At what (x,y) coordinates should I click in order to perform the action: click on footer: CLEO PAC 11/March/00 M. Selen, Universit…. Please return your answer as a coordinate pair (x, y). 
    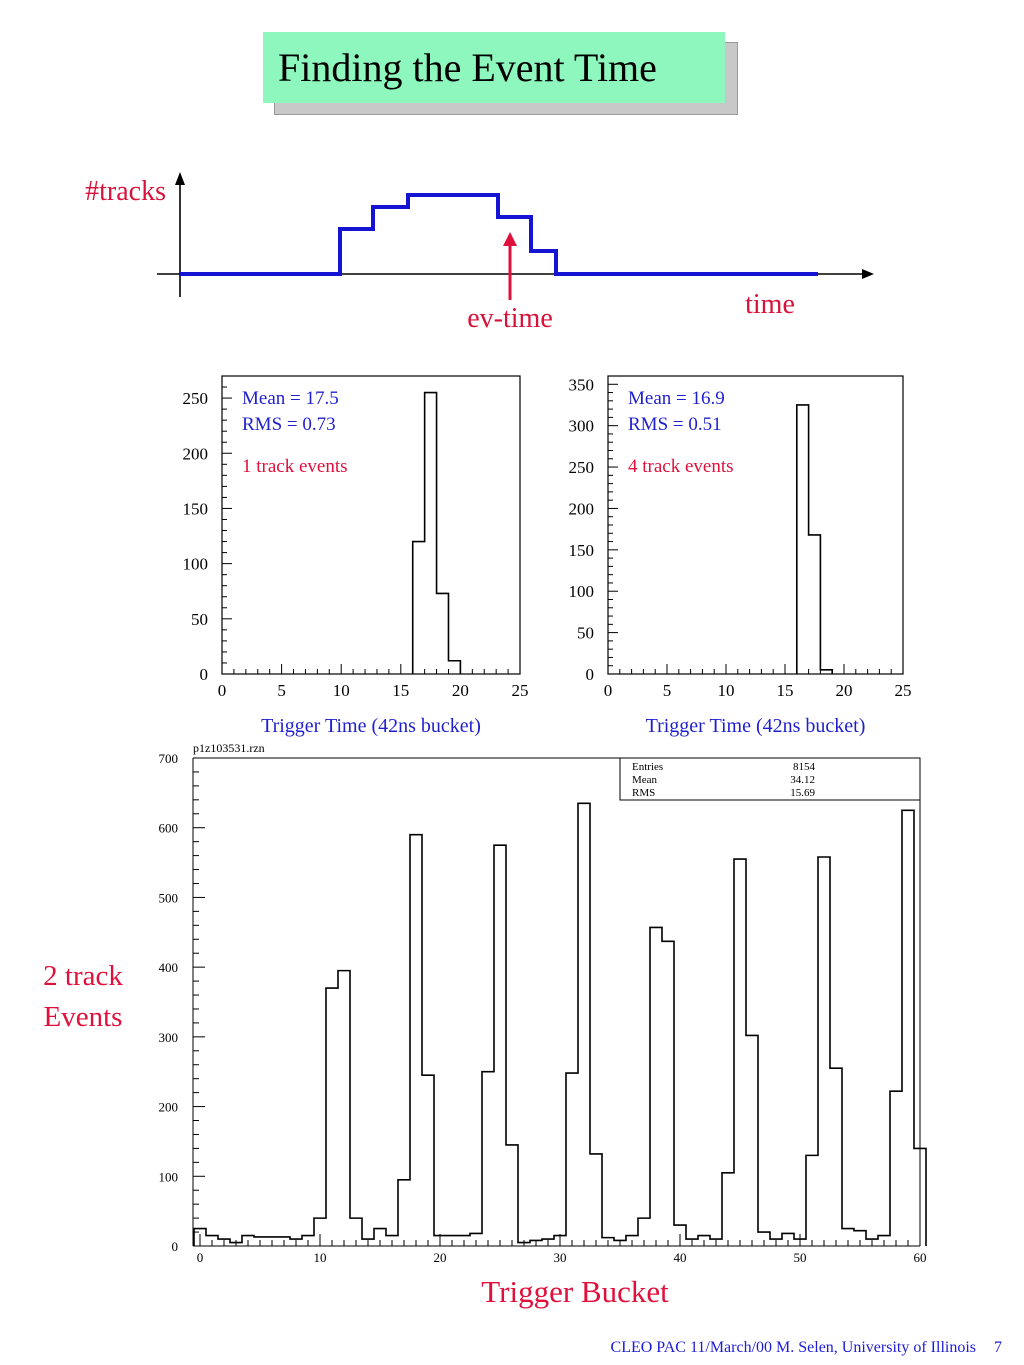
    Looking at the image, I should click on (806, 1348).